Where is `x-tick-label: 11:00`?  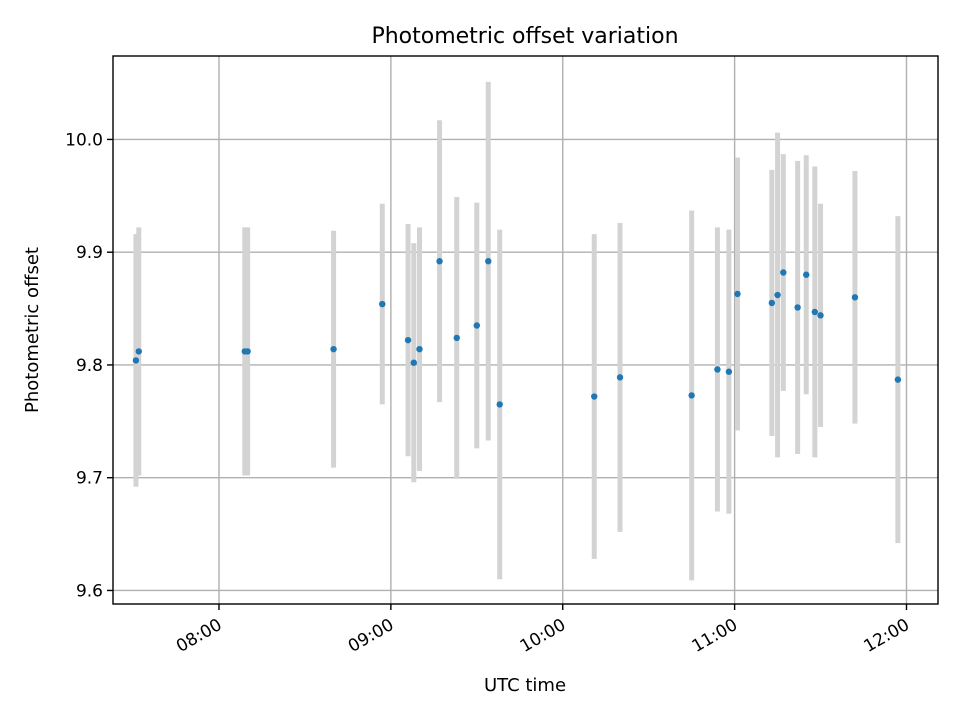
x-tick-label: 11:00 is located at coordinates (715, 636).